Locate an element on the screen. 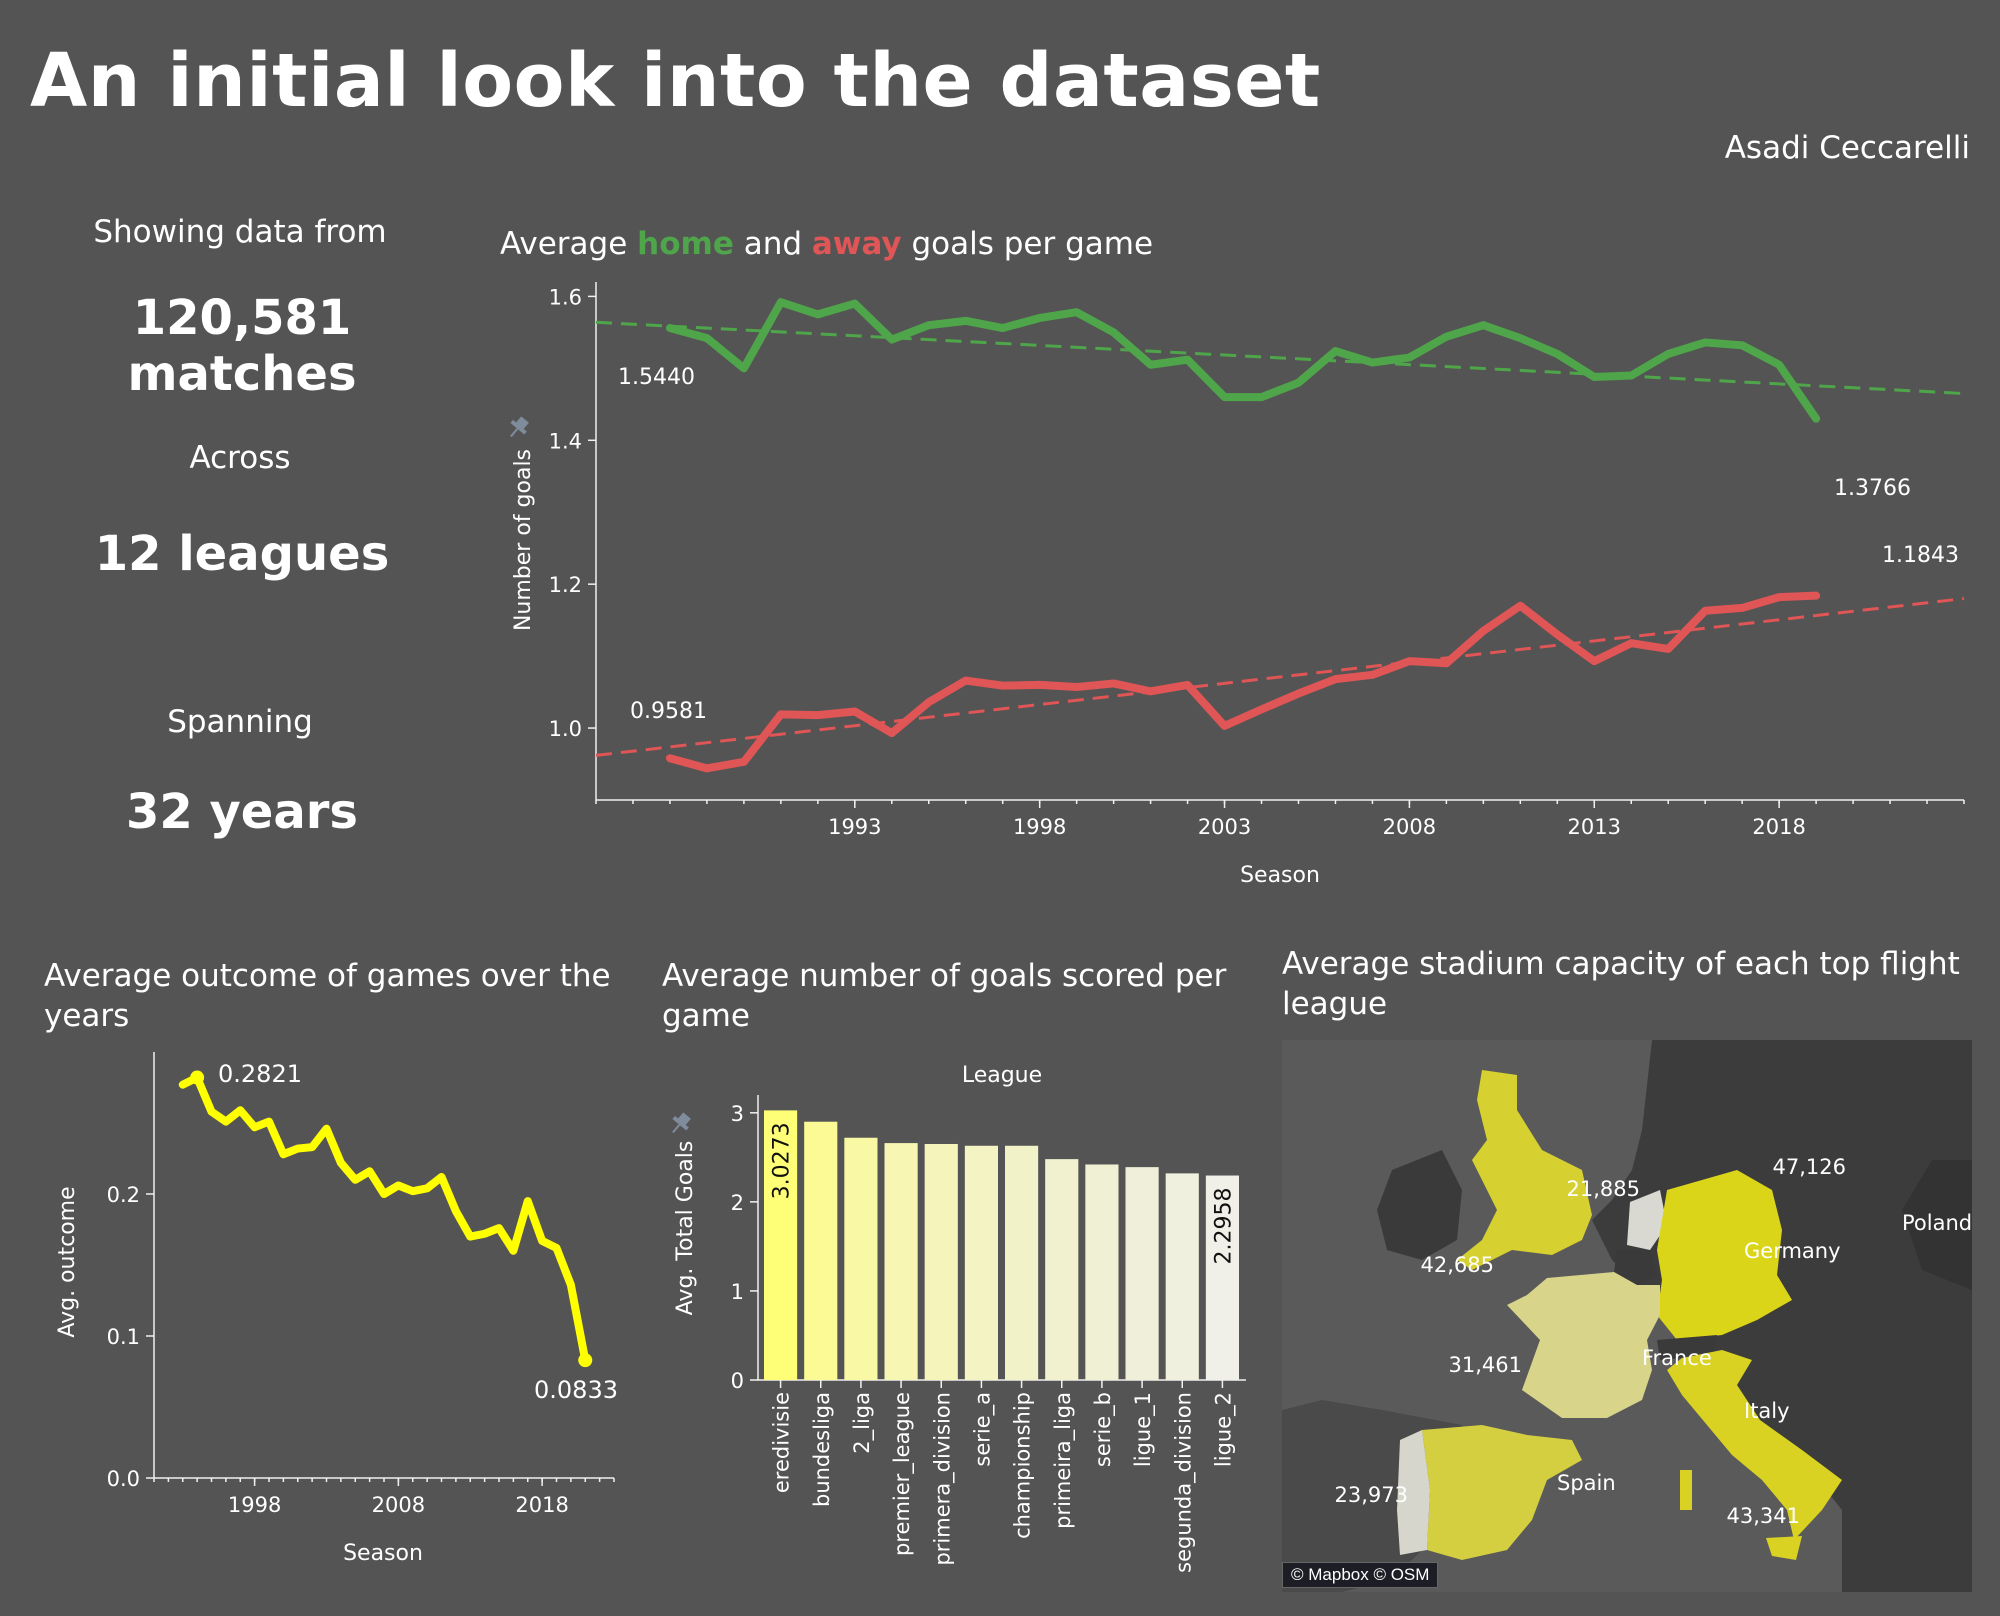 The width and height of the screenshot is (2000, 1616). map-netherlands is located at coordinates (1647, 1220).